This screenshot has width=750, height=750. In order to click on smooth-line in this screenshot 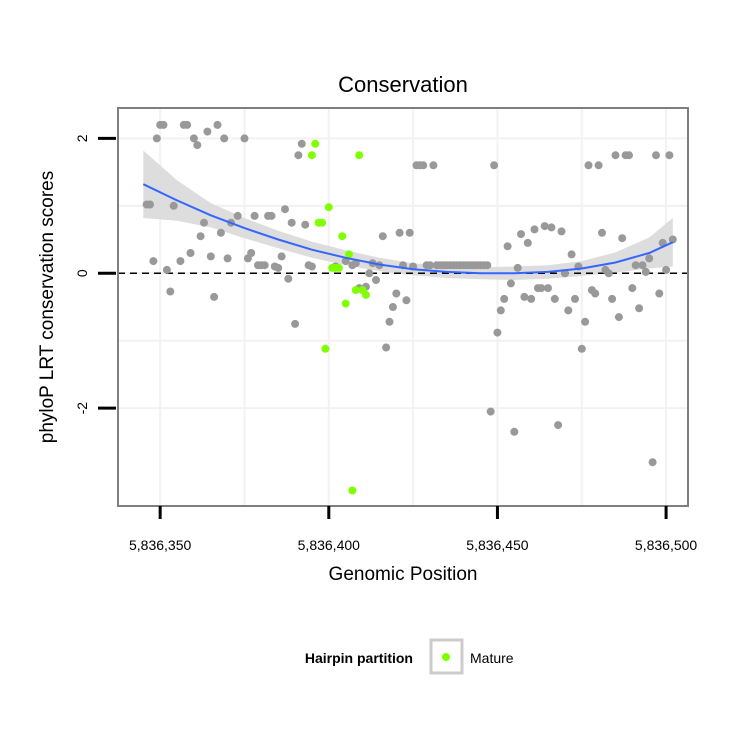, I will do `click(408, 229)`.